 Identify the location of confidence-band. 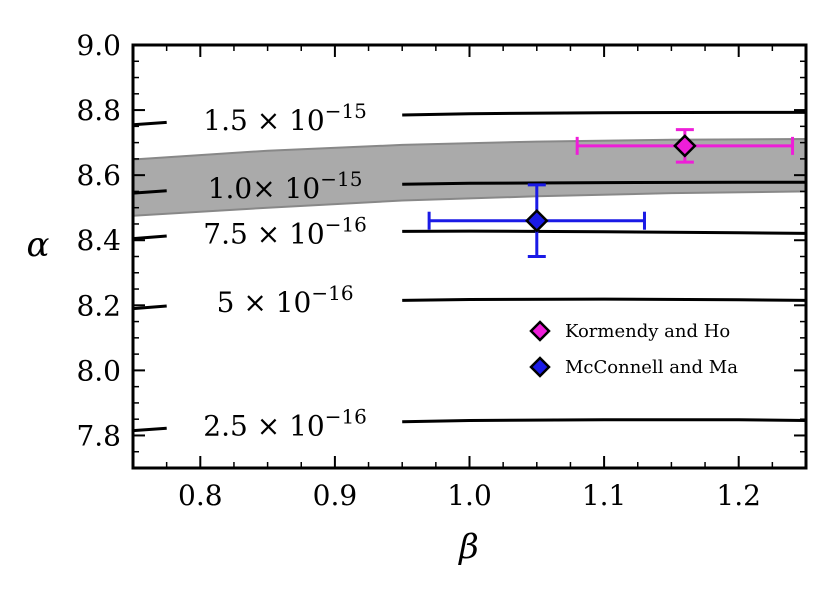
(469, 177).